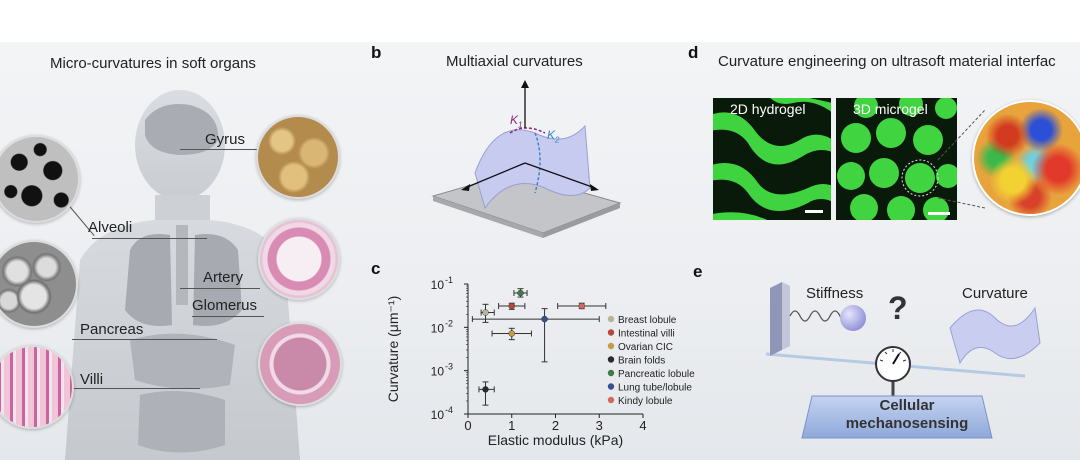 This screenshot has width=1080, height=460. Describe the element at coordinates (511, 425) in the screenshot. I see `x-tick-label: 1` at that location.